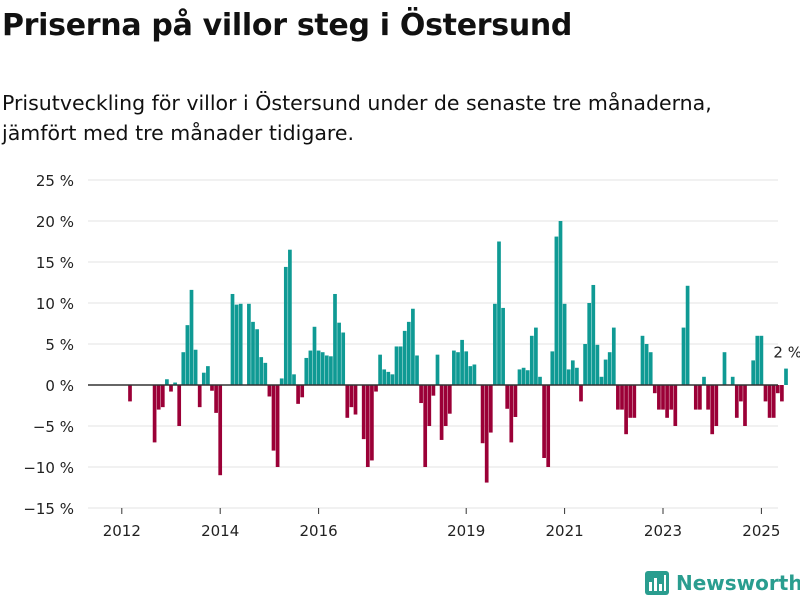 The width and height of the screenshot is (800, 600). What do you see at coordinates (565, 531) in the screenshot?
I see `x-tick-label: 2021` at bounding box center [565, 531].